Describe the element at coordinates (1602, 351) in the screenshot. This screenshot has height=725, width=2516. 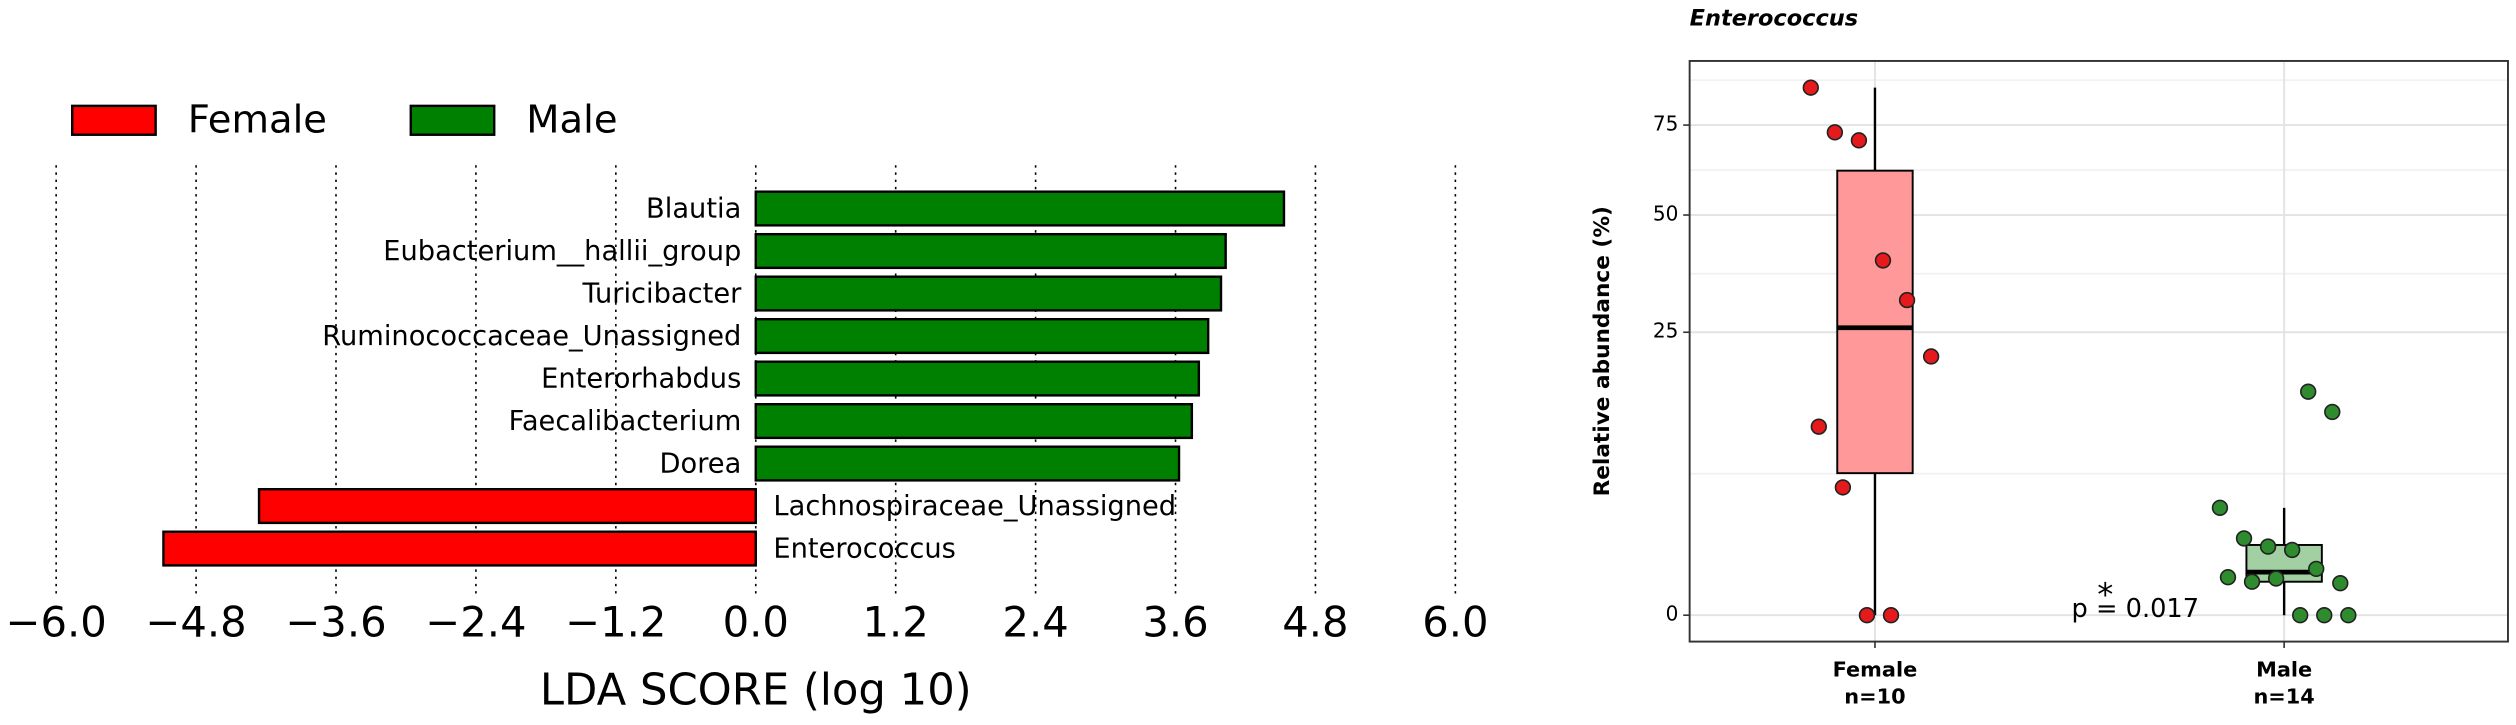
I see `y-axis-label: Relative abundance (%)` at that location.